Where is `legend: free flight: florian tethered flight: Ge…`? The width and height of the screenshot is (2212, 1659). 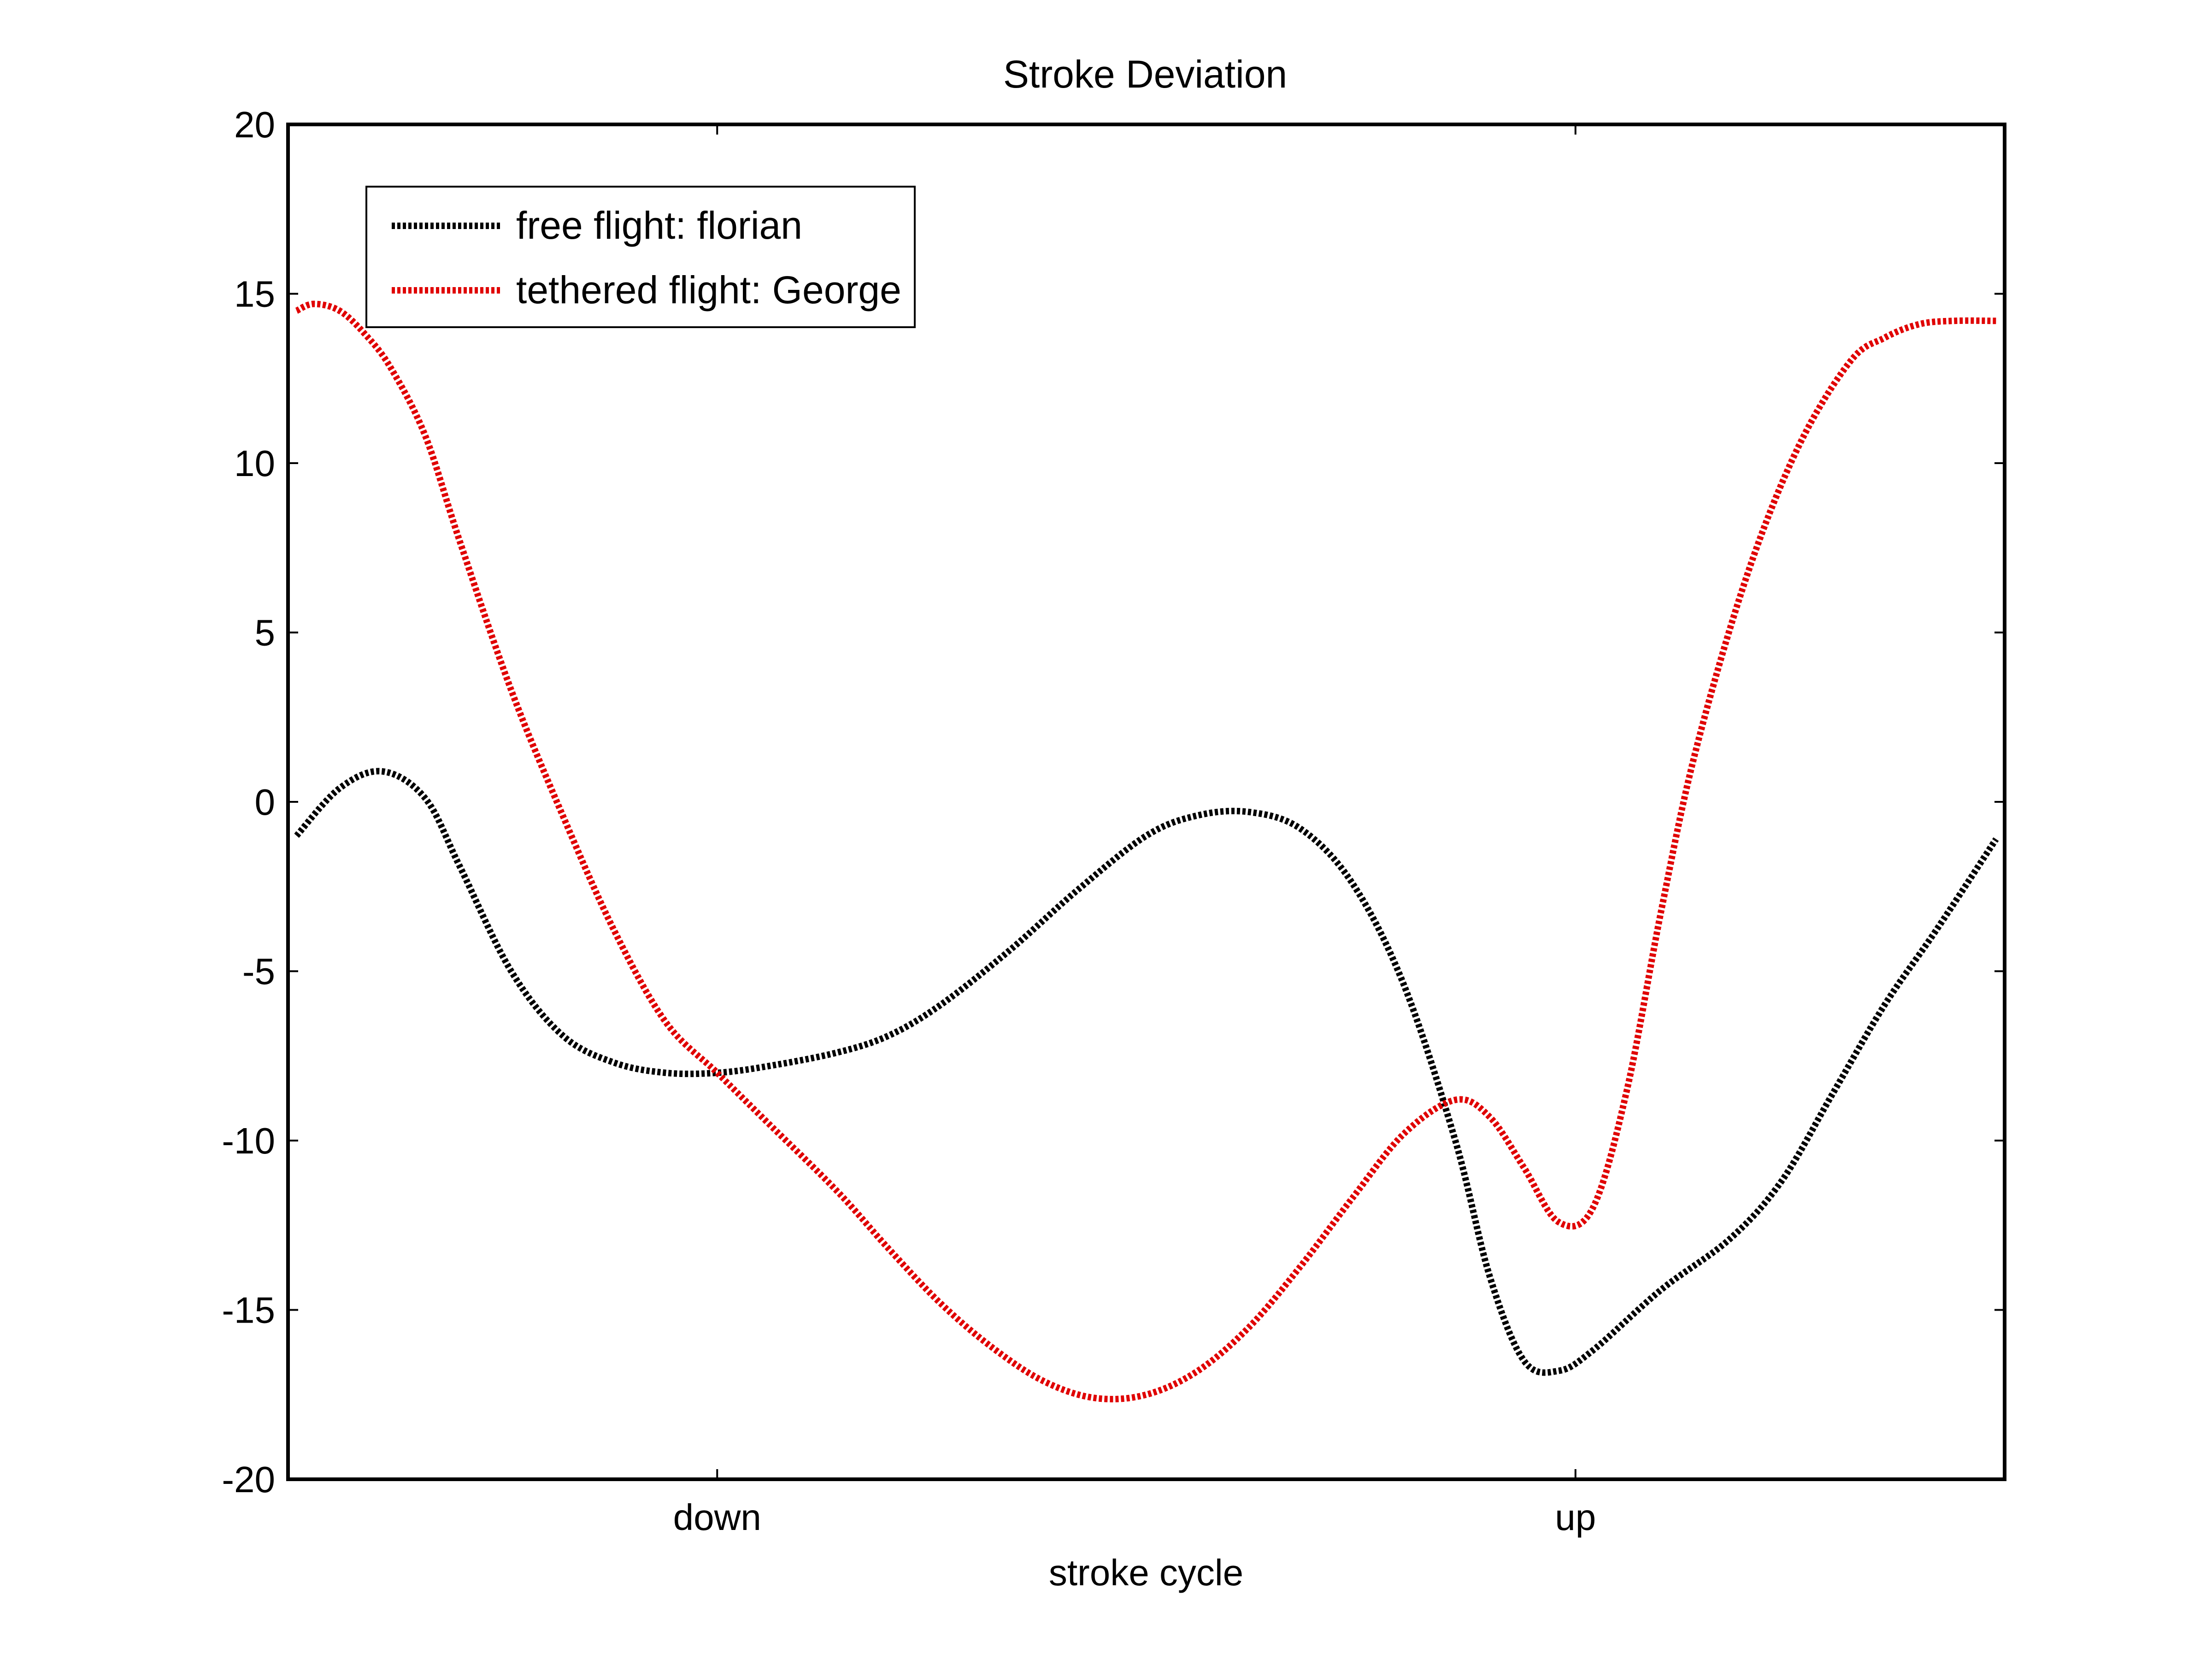 legend: free flight: florian tethered flight: Ge… is located at coordinates (640, 257).